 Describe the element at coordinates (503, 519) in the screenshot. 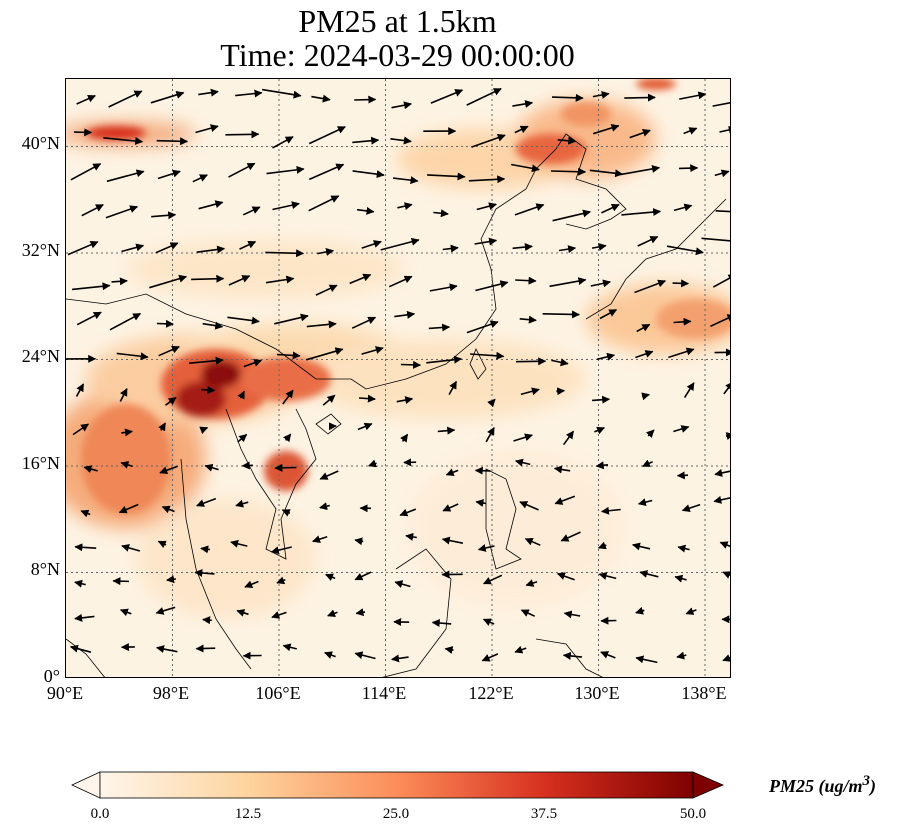

I see `coast-philippines` at that location.